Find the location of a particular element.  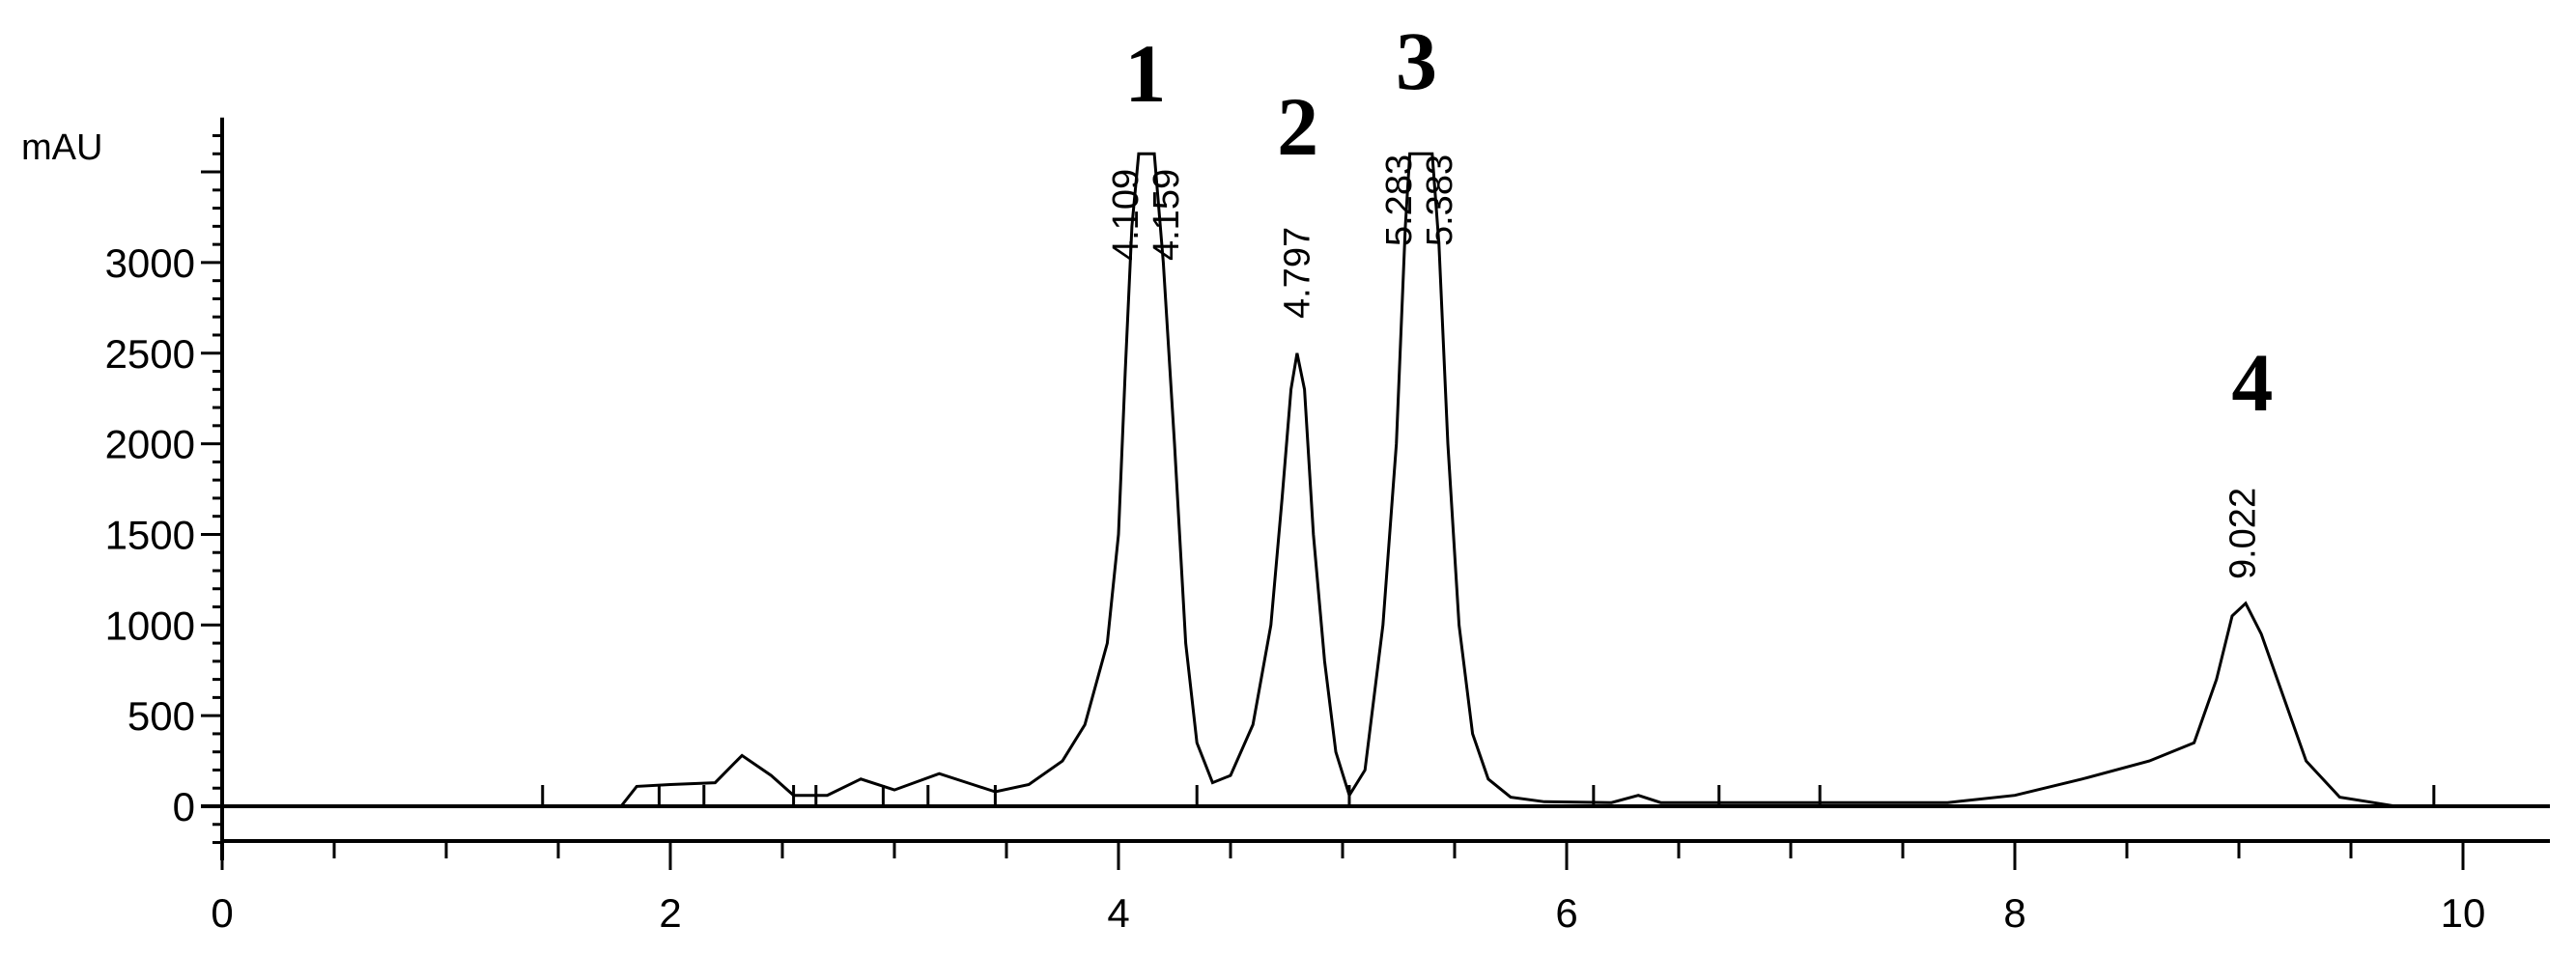

y-tick-label: 3000 is located at coordinates (150, 263).